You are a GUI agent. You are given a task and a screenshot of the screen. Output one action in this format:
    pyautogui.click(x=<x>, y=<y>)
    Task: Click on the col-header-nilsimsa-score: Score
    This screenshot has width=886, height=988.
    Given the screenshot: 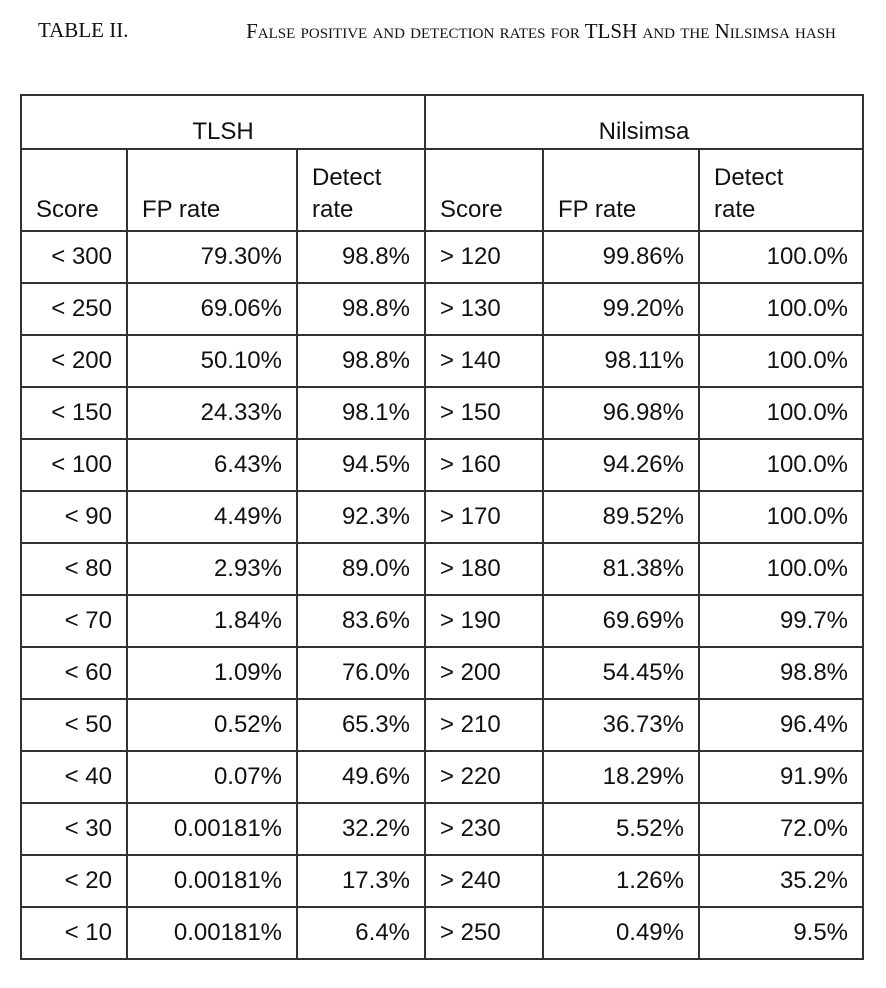 What is the action you would take?
    pyautogui.click(x=484, y=190)
    